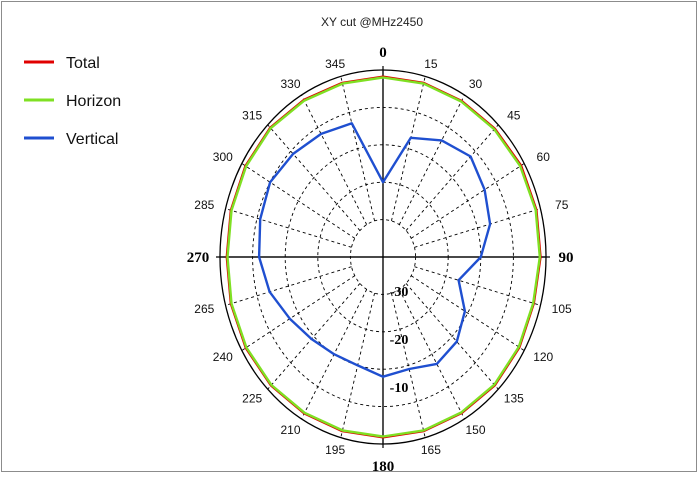 The height and width of the screenshot is (477, 700). Describe the element at coordinates (92, 139) in the screenshot. I see `legend-label-vertical: Vertical` at that location.